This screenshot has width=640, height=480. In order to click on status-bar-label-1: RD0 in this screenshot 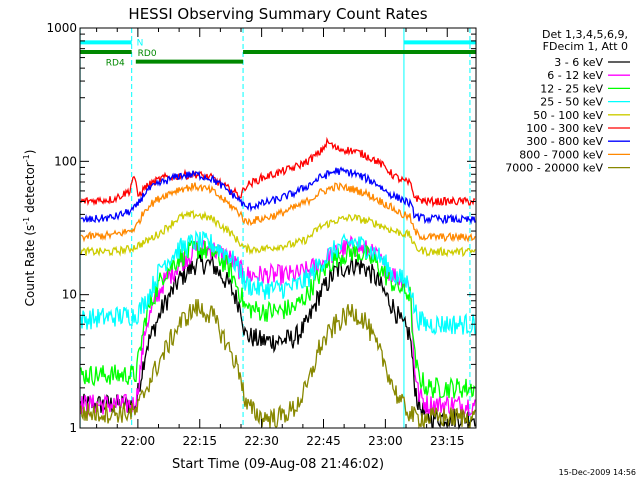, I will do `click(147, 54)`.